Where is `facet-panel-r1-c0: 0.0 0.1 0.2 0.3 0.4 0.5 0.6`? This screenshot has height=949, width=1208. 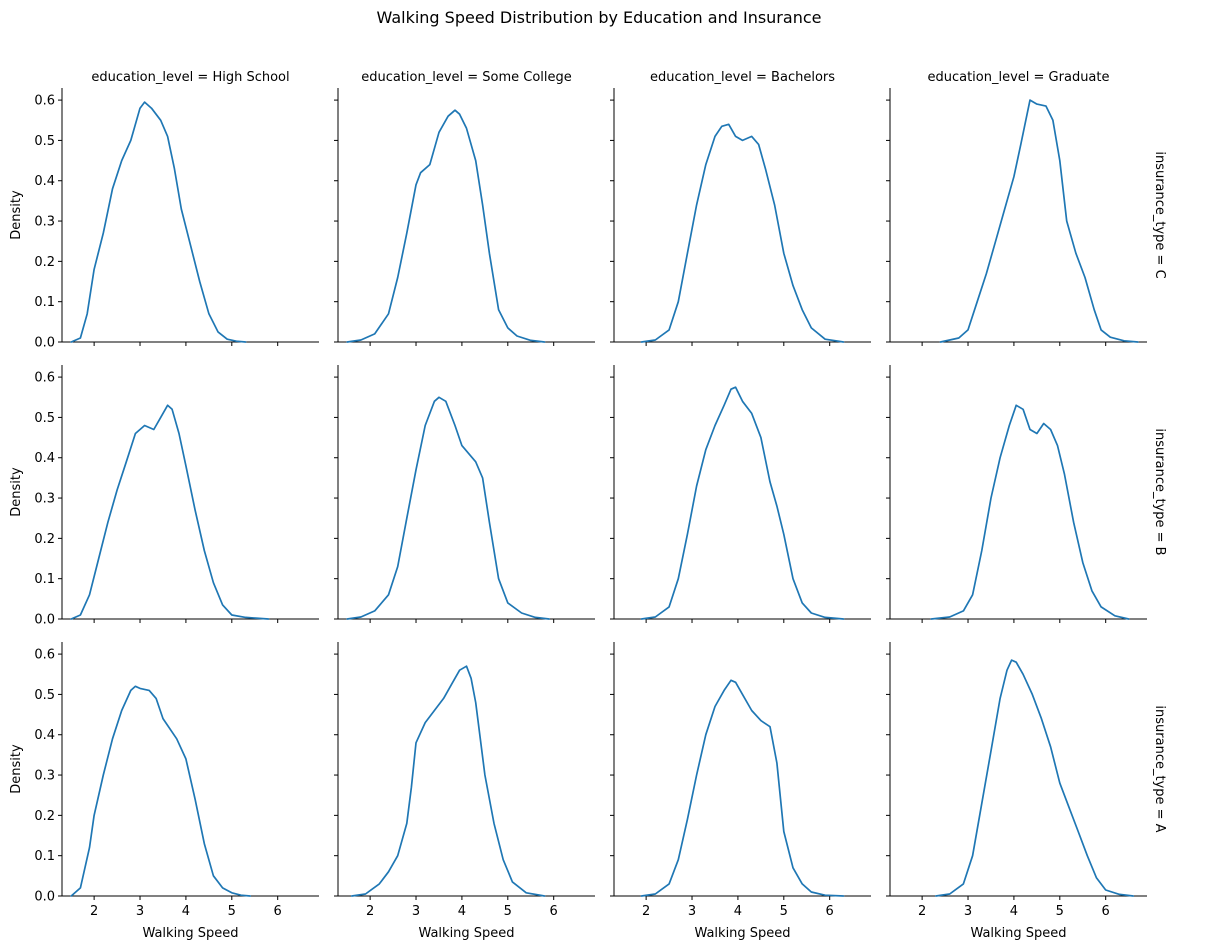 facet-panel-r1-c0: 0.0 0.1 0.2 0.3 0.4 0.5 0.6 is located at coordinates (176, 496).